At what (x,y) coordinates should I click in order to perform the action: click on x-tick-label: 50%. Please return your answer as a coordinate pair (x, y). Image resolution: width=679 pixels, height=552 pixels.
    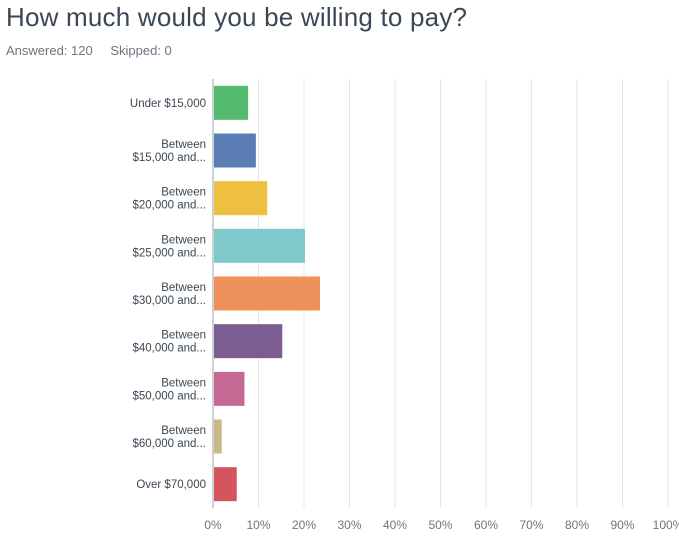
    Looking at the image, I should click on (440, 525).